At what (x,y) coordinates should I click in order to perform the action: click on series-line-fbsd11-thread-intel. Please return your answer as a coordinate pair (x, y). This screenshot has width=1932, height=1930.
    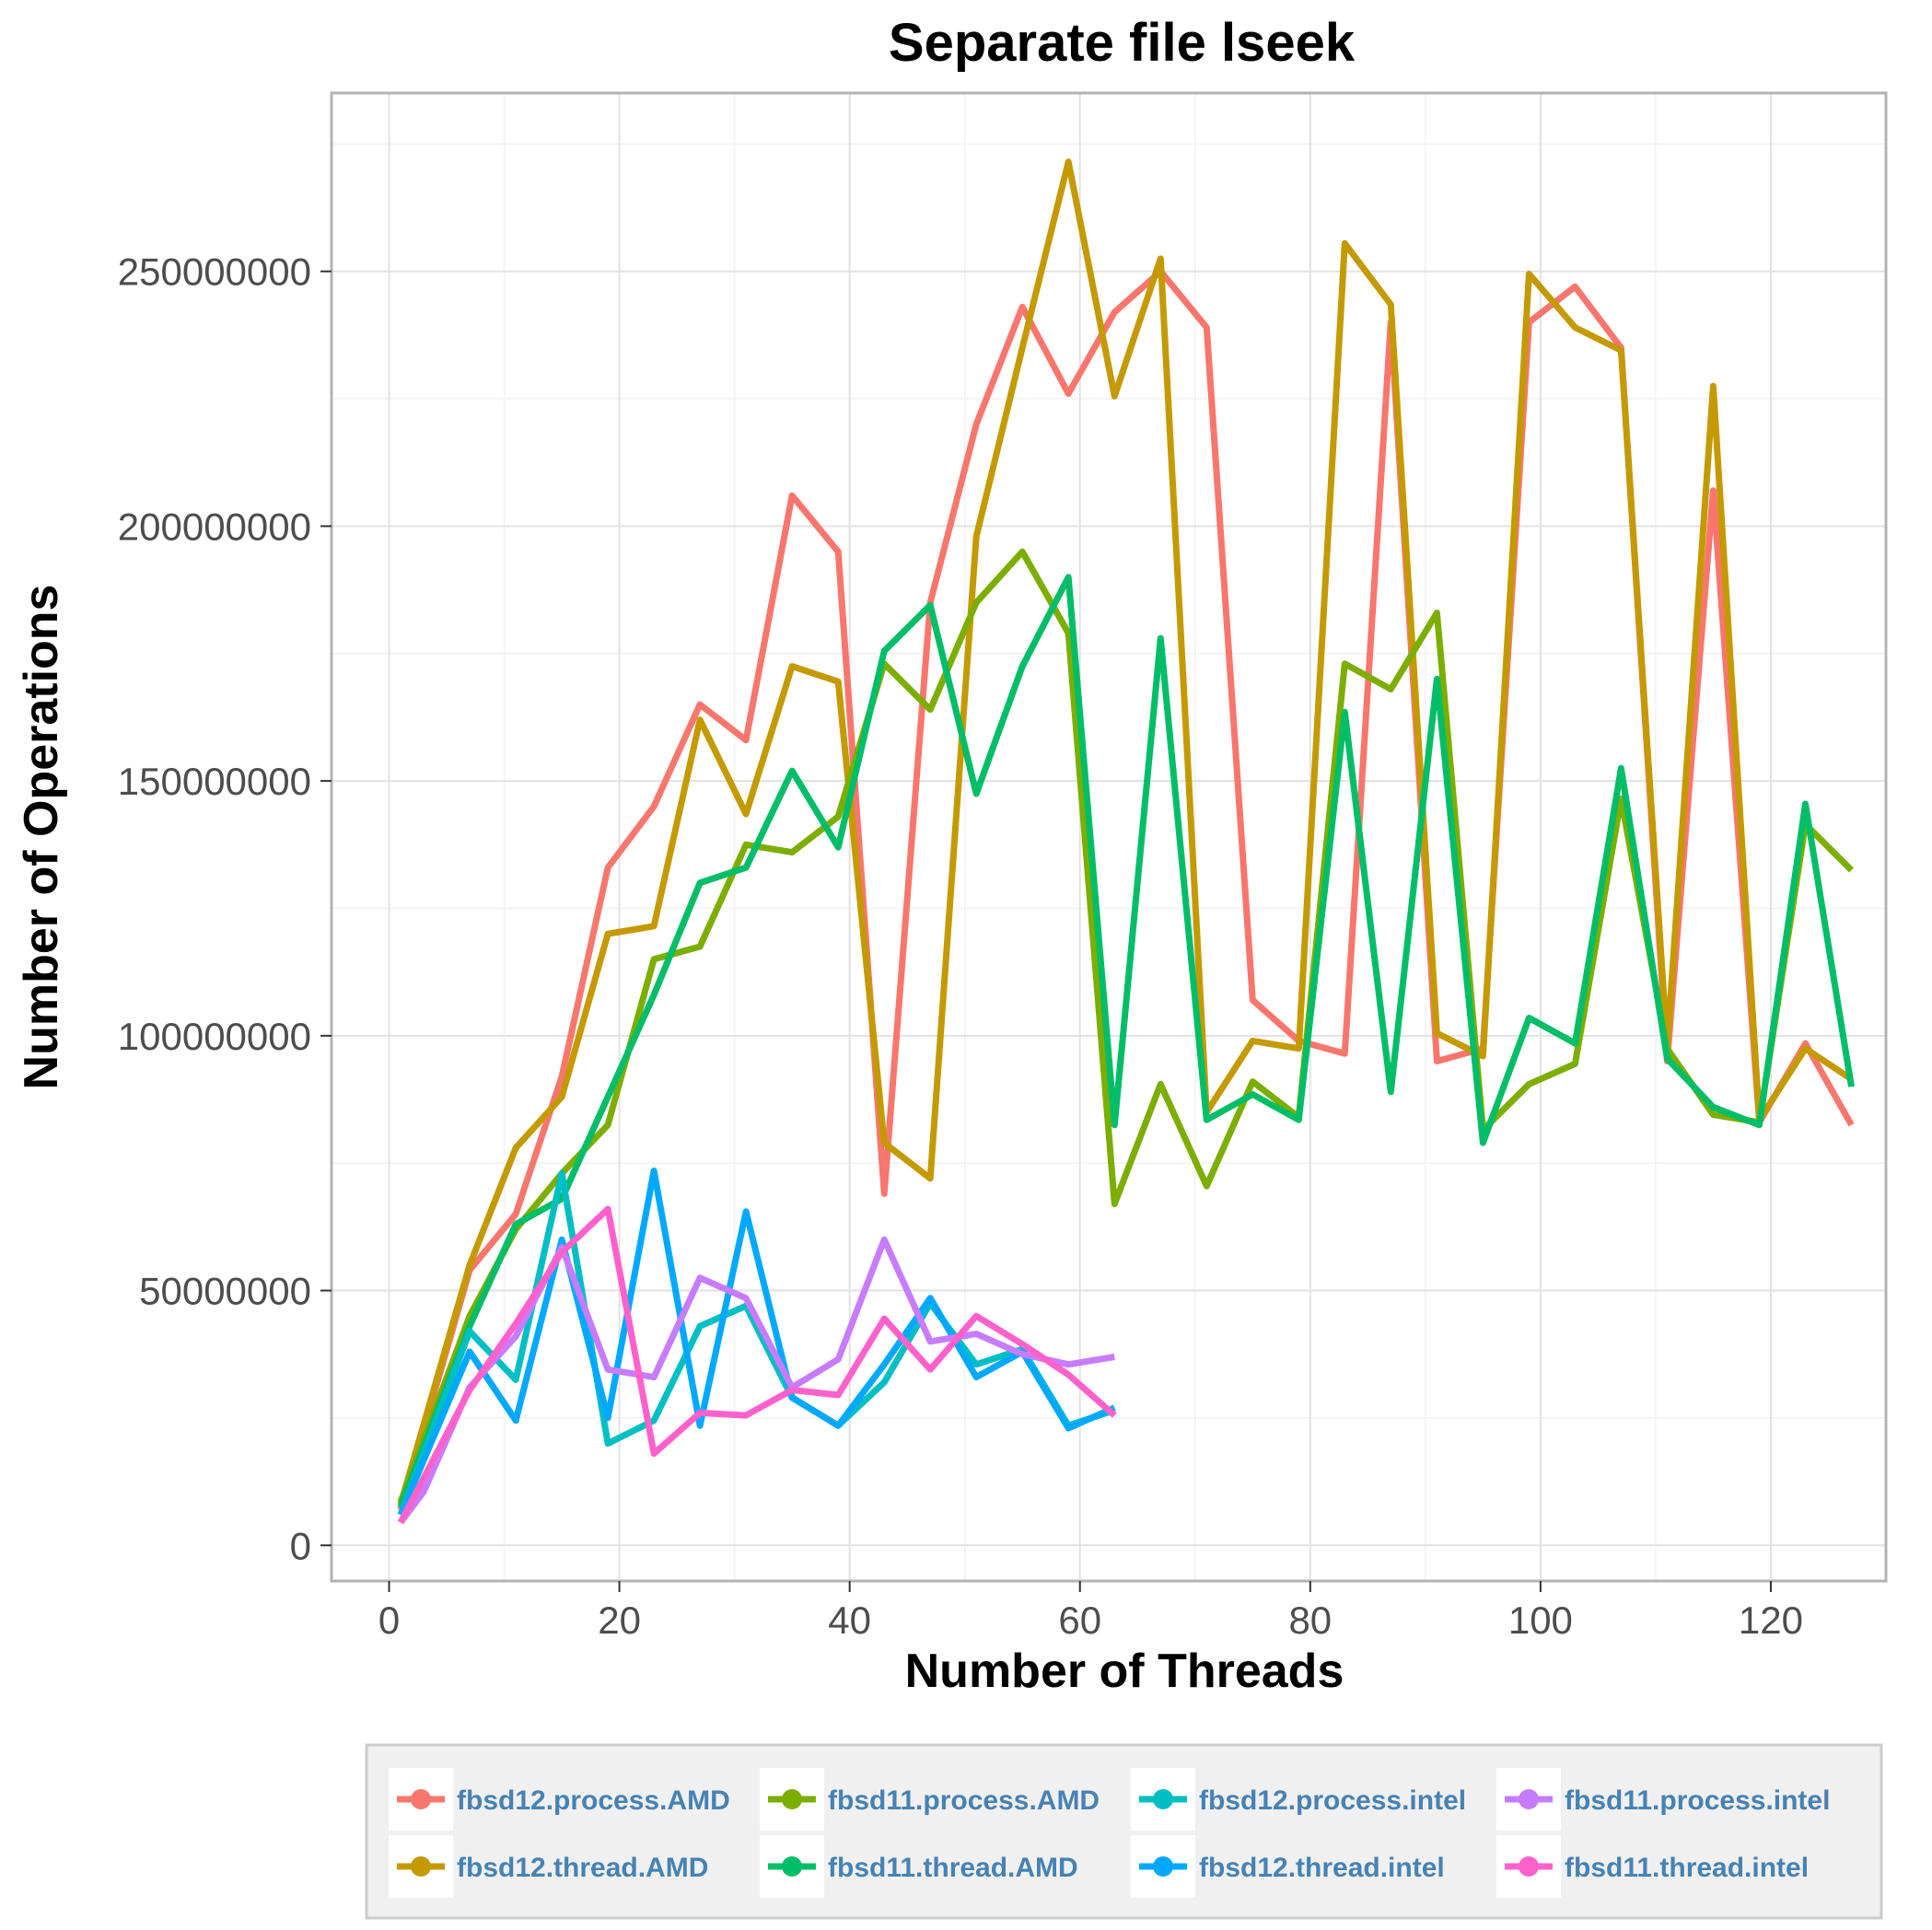
    Looking at the image, I should click on (757, 1365).